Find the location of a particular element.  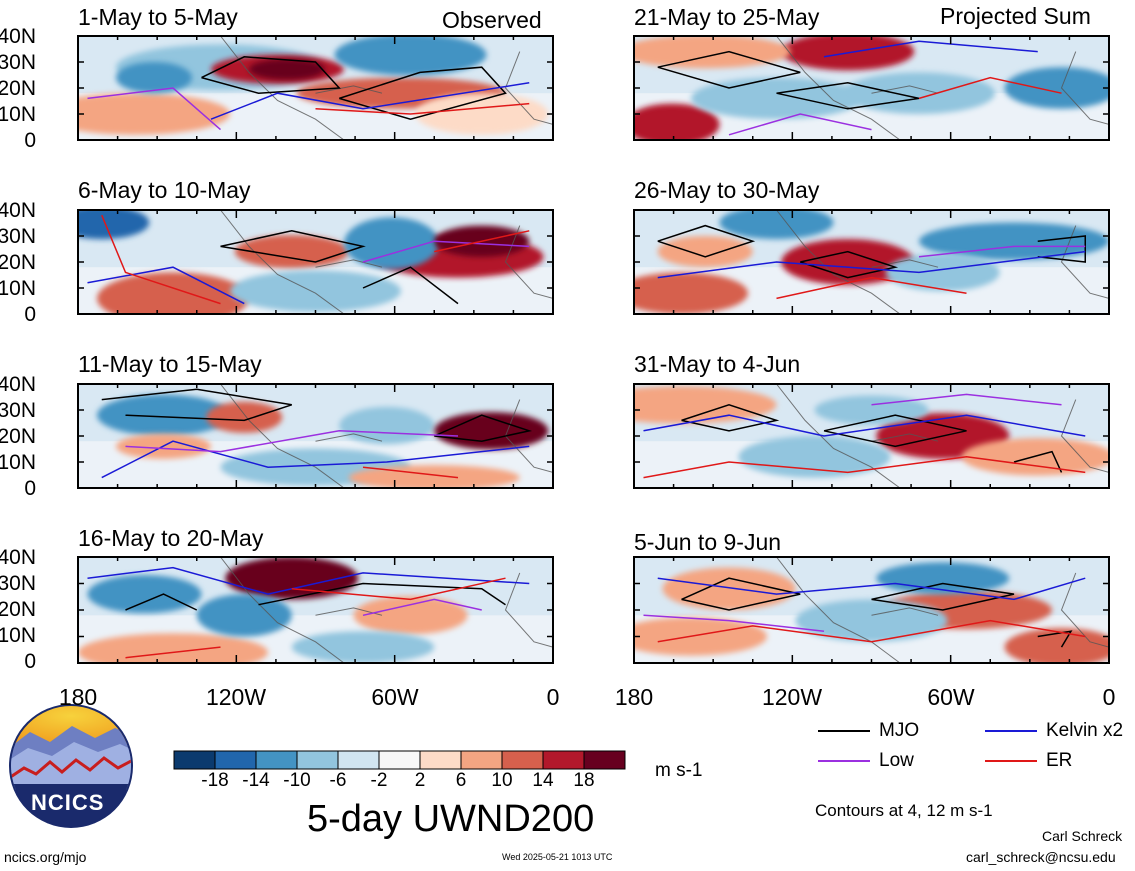

footer-email: carl_schreck@ncsu.edu is located at coordinates (1041, 857).